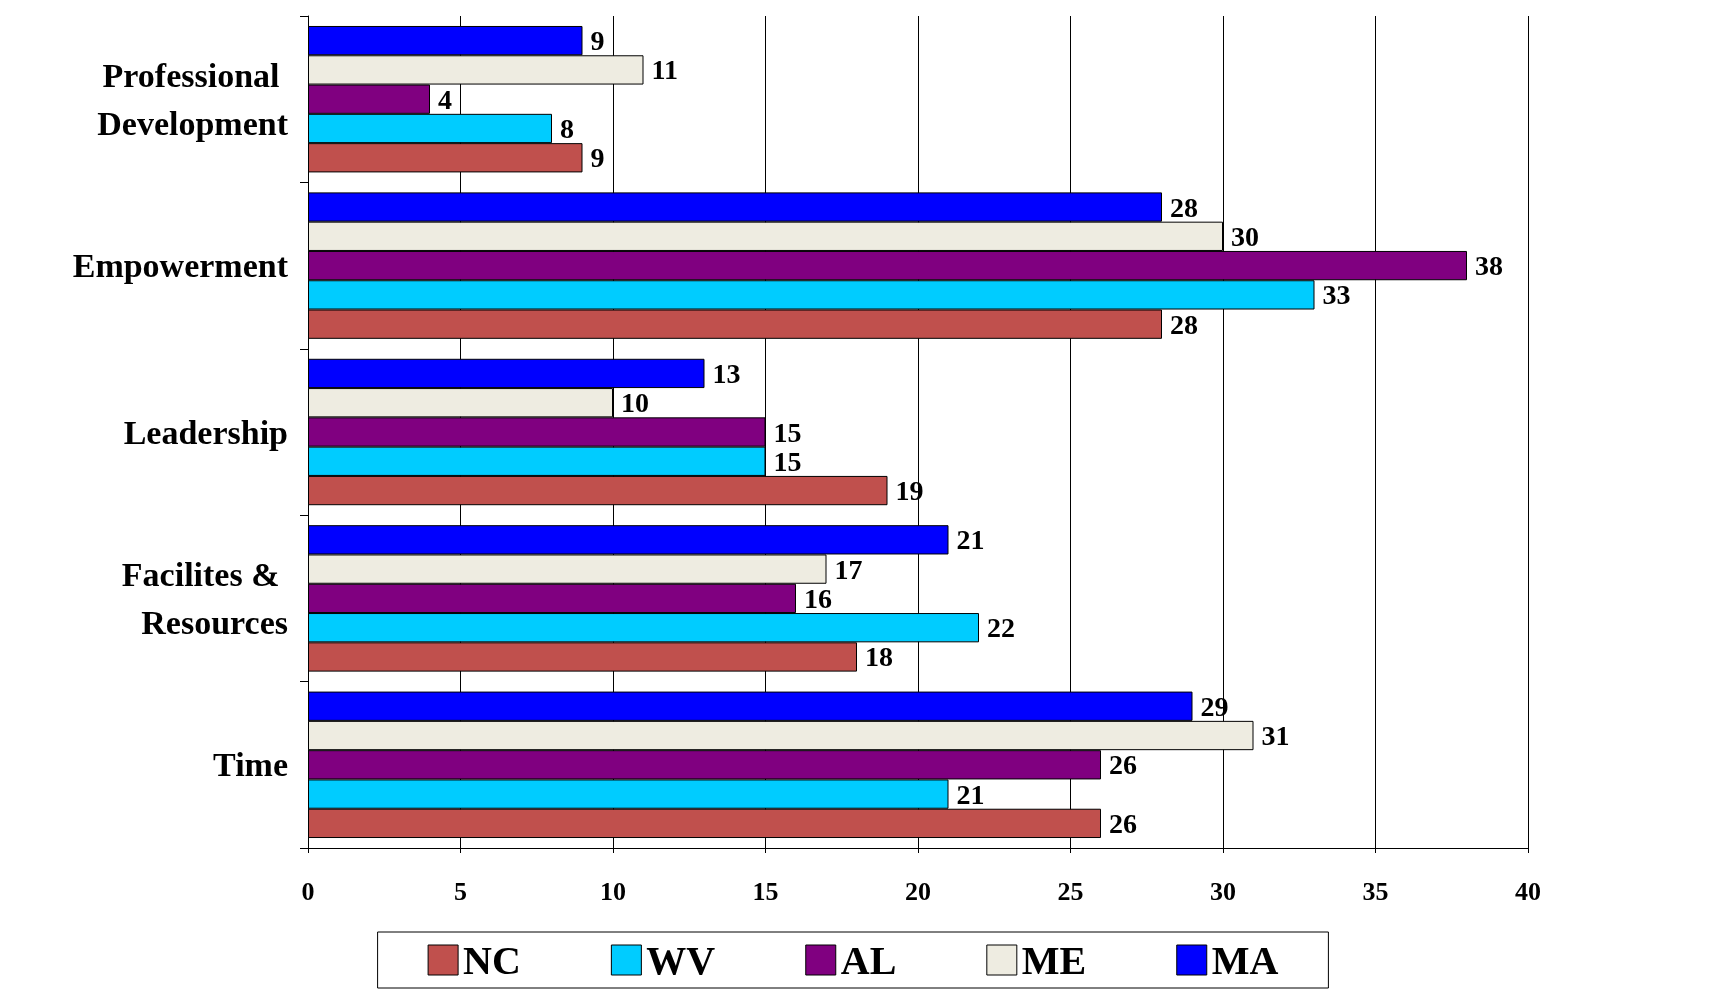  Describe the element at coordinates (204, 598) in the screenshot. I see `y-tick-label: Facilites & Resources` at that location.